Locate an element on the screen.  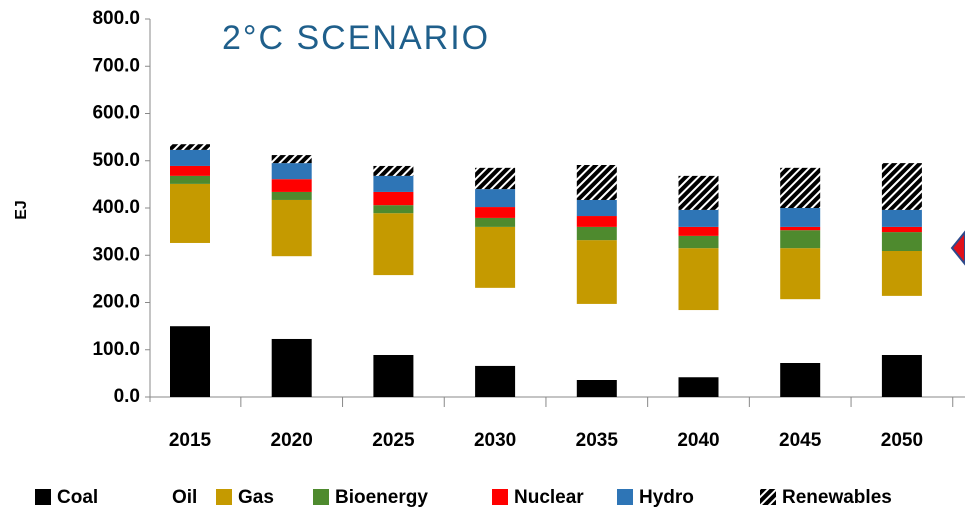
legend-label: Hydro is located at coordinates (666, 497).